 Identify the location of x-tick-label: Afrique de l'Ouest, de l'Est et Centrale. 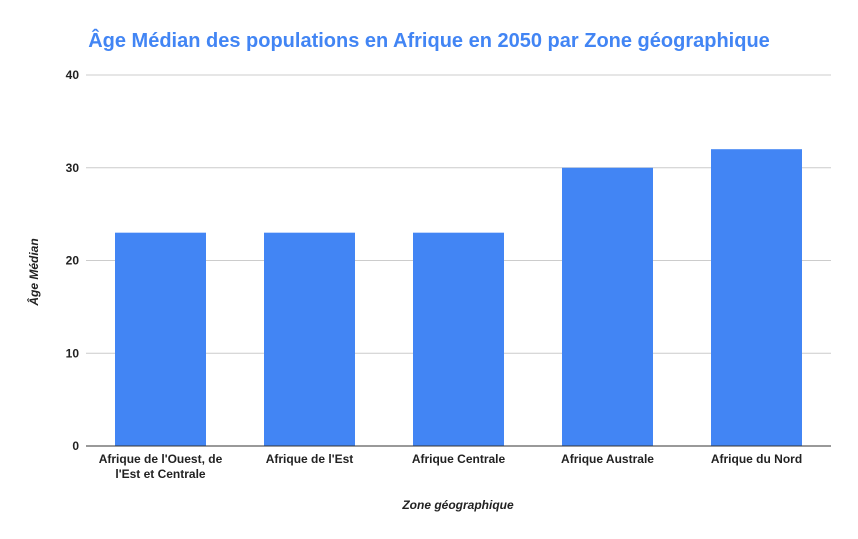
(161, 466).